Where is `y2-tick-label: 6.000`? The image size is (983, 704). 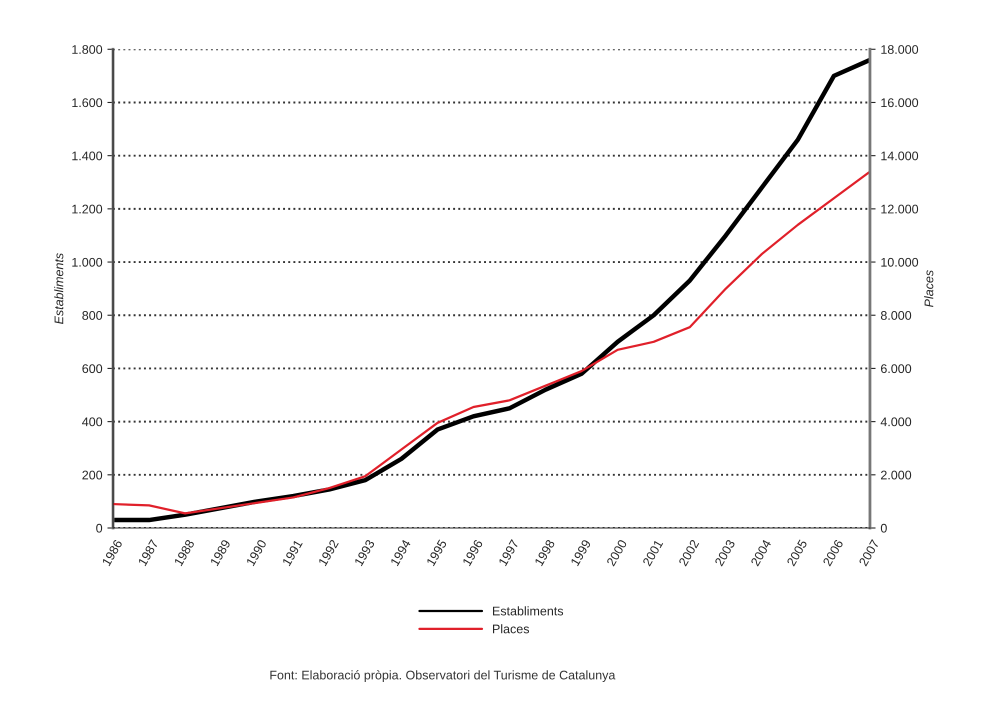
y2-tick-label: 6.000 is located at coordinates (896, 369).